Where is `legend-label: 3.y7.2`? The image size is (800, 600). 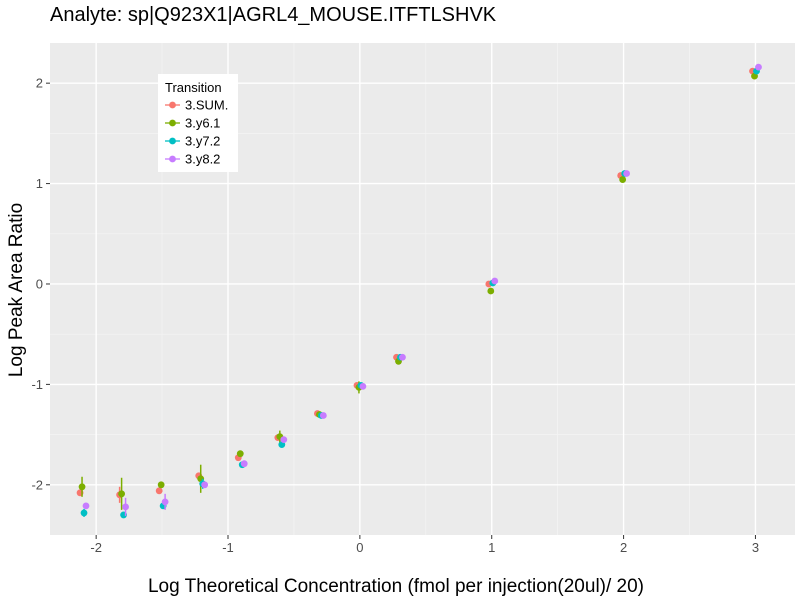
legend-label: 3.y7.2 is located at coordinates (202, 141).